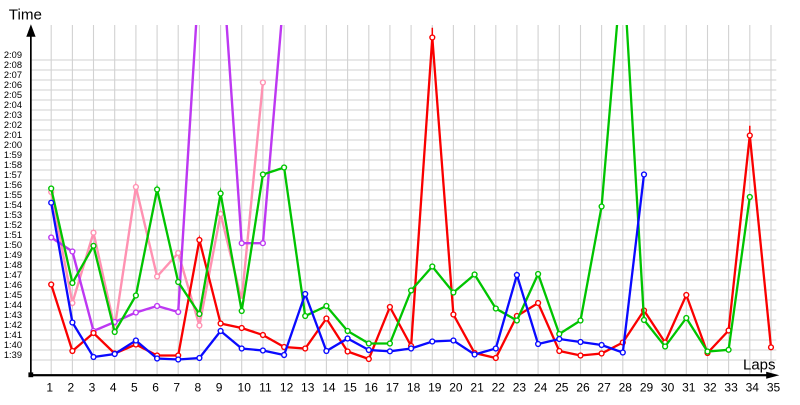  I want to click on svg-text: 27, so click(604, 388).